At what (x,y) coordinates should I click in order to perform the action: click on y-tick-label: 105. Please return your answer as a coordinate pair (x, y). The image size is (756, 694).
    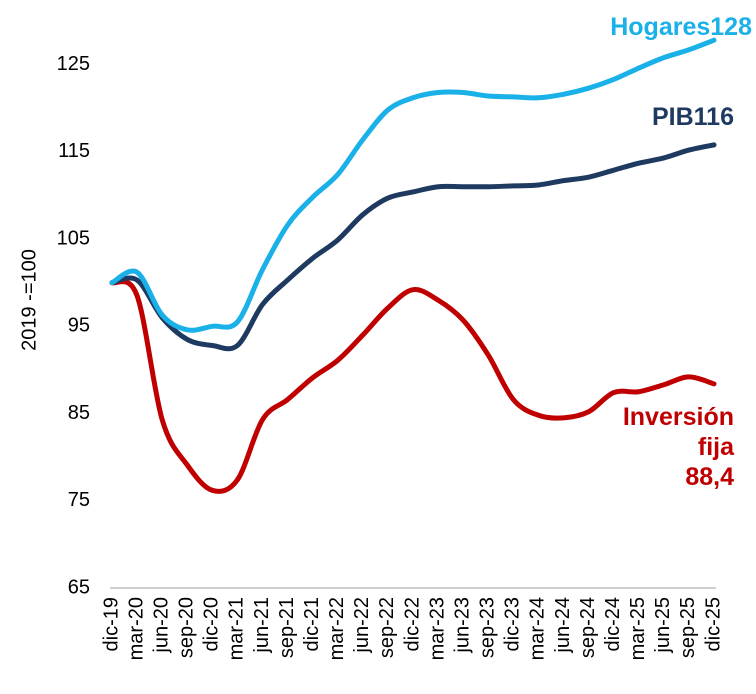
    Looking at the image, I should click on (73, 238).